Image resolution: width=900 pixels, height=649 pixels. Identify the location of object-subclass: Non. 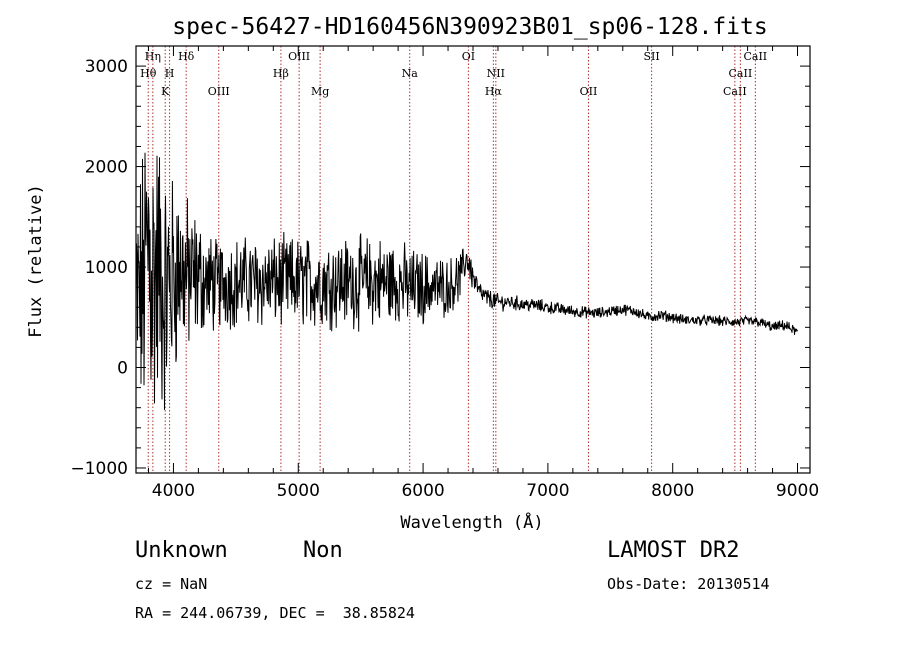
(323, 550).